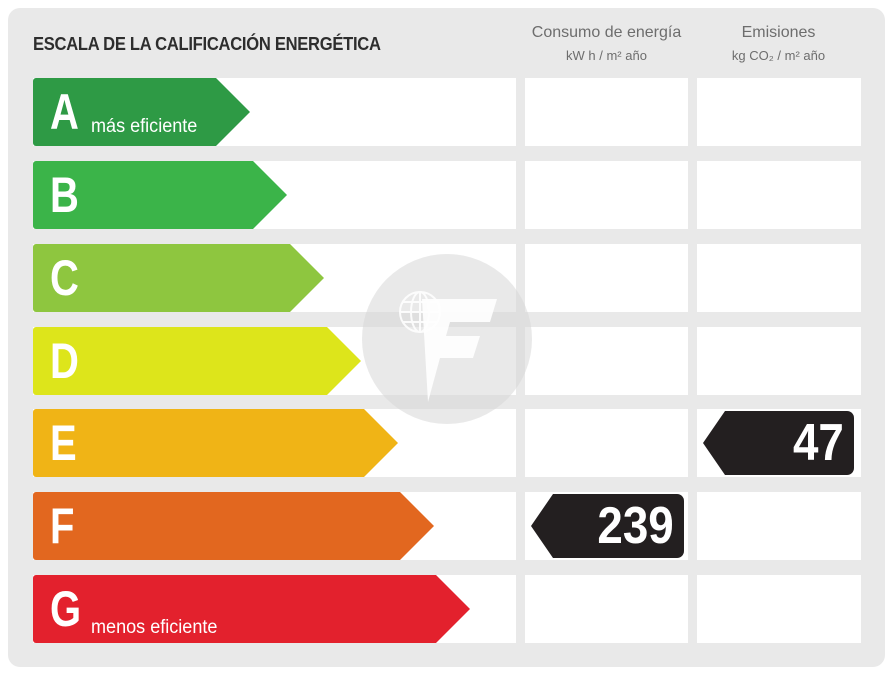  Describe the element at coordinates (63, 443) in the screenshot. I see `rating-letter: E` at that location.